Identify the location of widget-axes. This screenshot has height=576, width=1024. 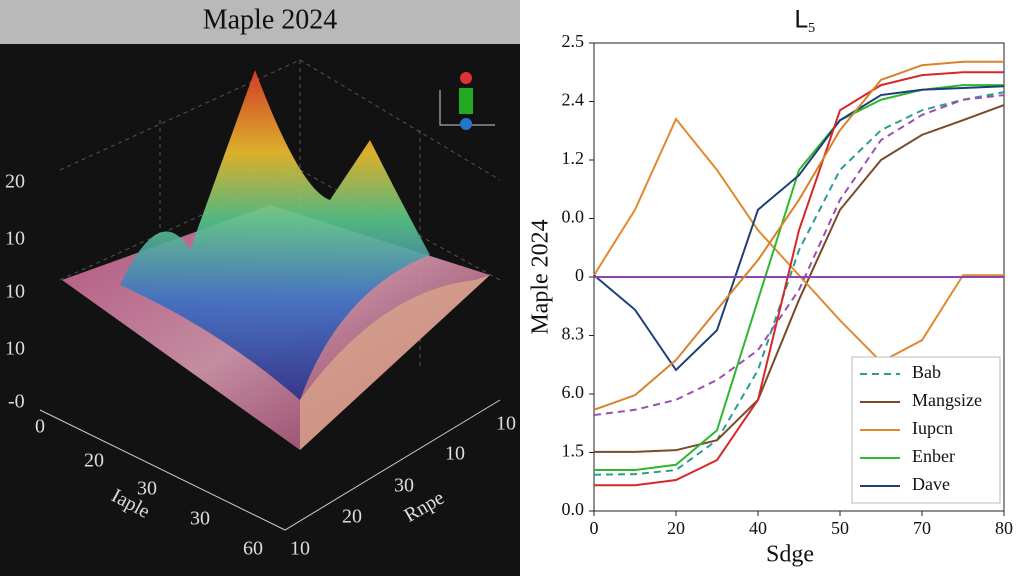
(467, 108).